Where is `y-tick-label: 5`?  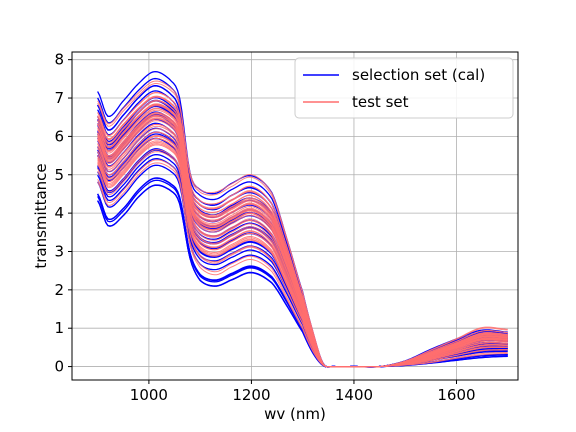
y-tick-label: 5 is located at coordinates (59, 175).